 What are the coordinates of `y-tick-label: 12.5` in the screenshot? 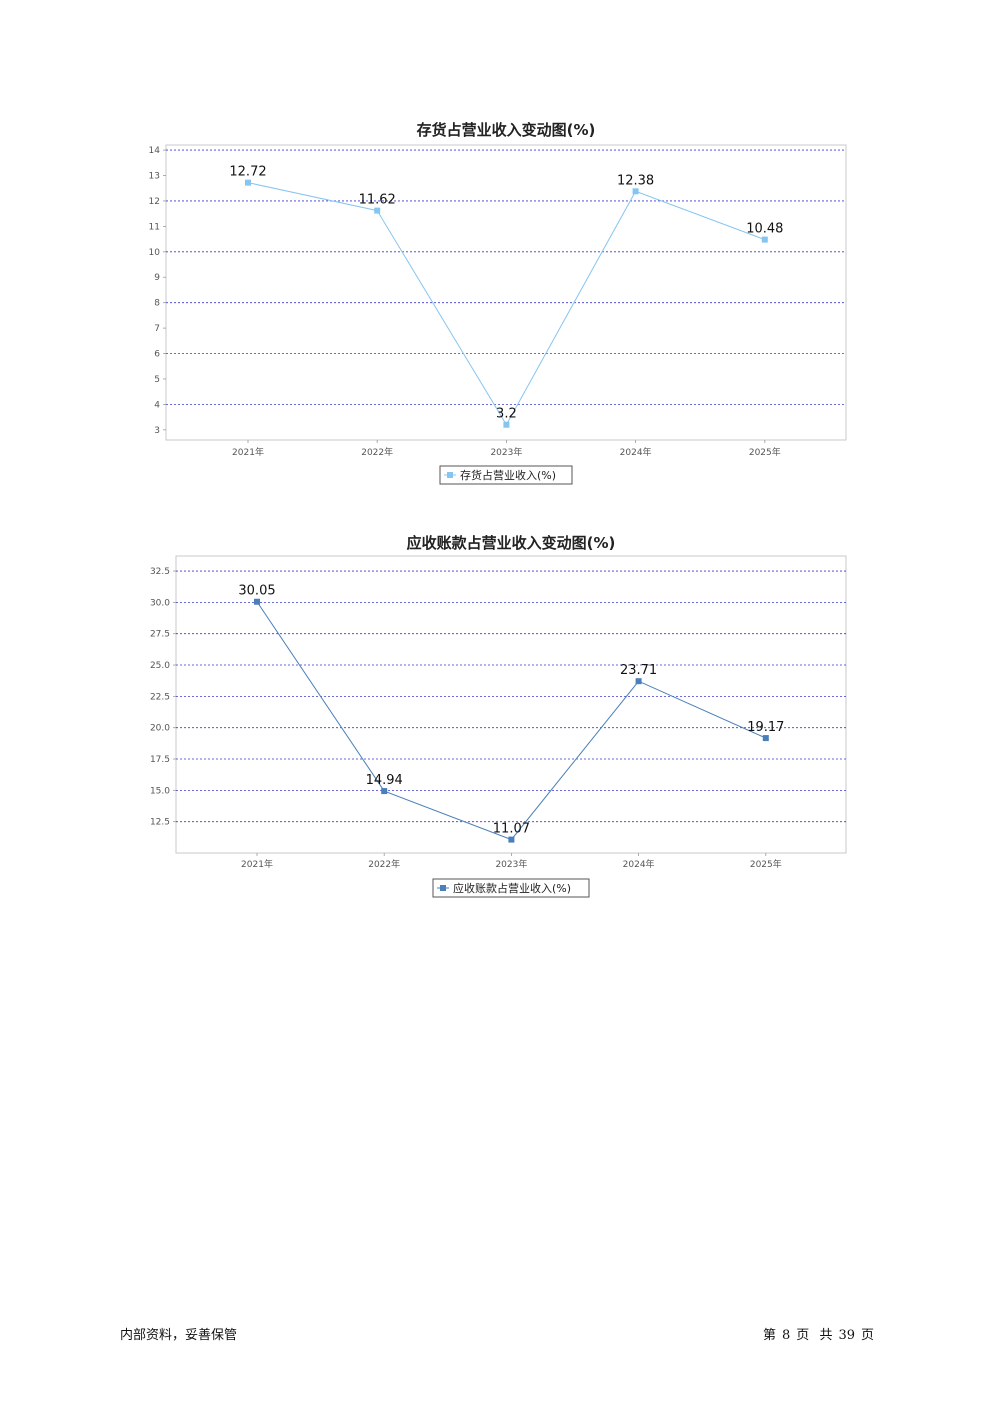 It's located at (160, 823).